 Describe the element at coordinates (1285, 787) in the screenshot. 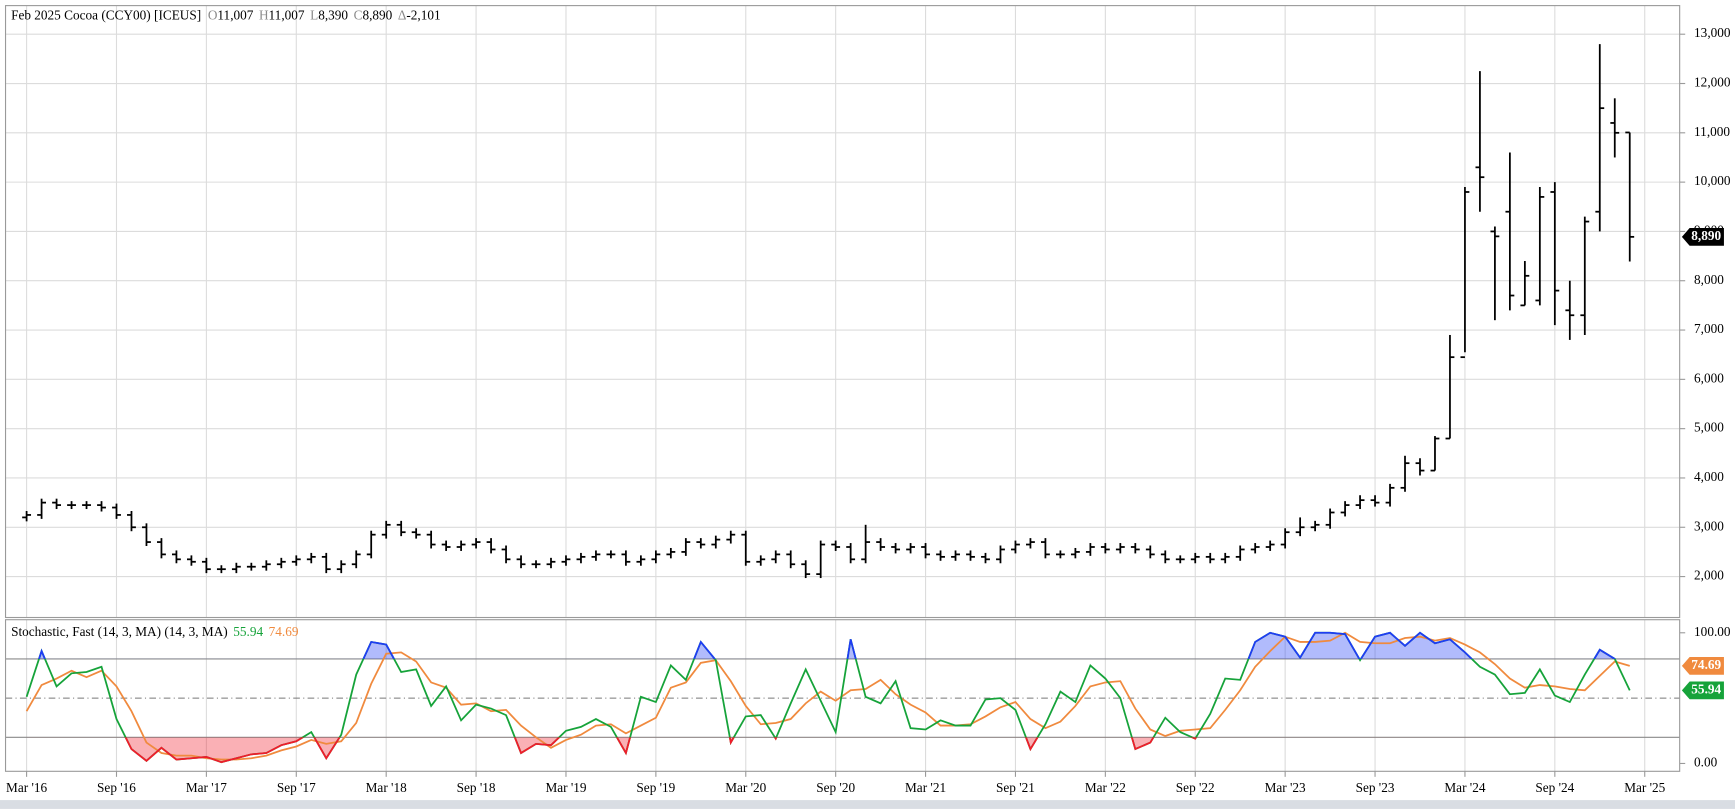

I see `x-tick-label: Mar '23` at that location.